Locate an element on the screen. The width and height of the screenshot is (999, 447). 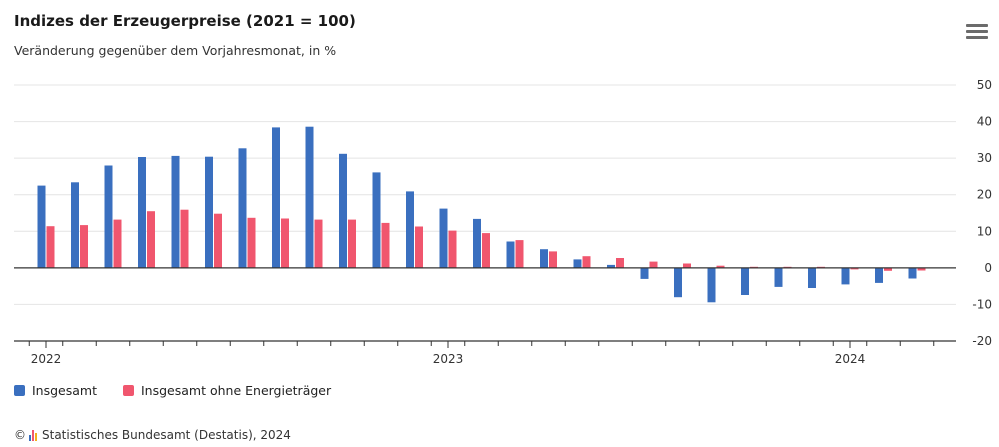
y-tick-label: 30 is located at coordinates (984, 158).